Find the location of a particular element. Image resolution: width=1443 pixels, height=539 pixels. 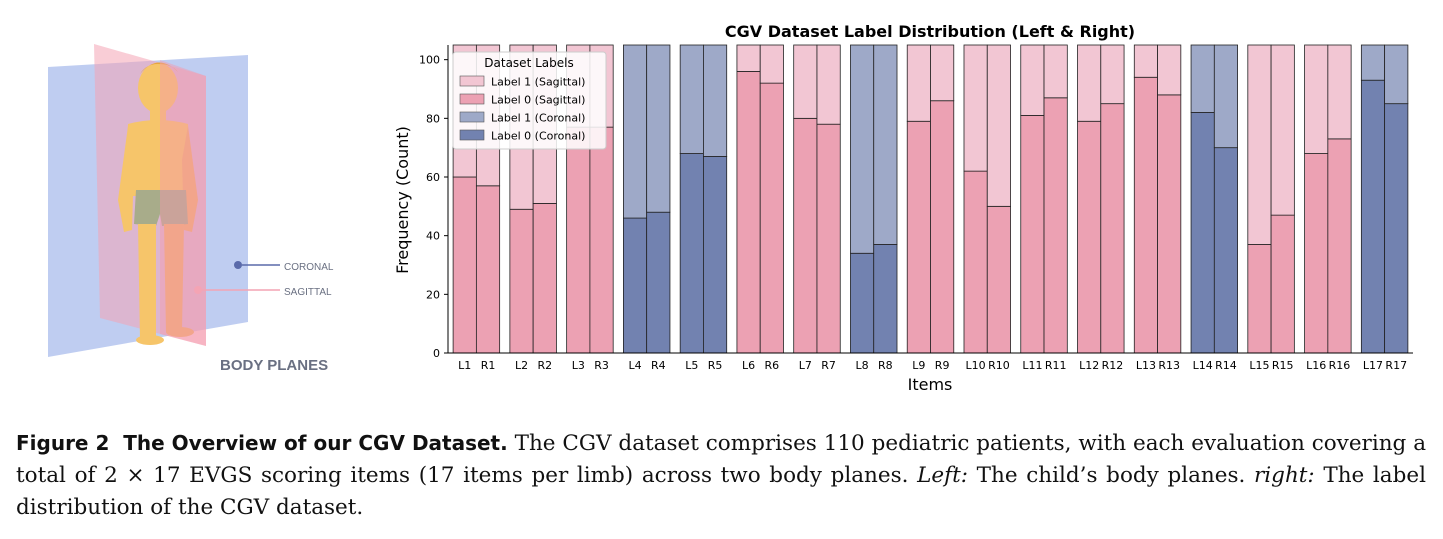

bar-label1-R11 is located at coordinates (1055, 71).